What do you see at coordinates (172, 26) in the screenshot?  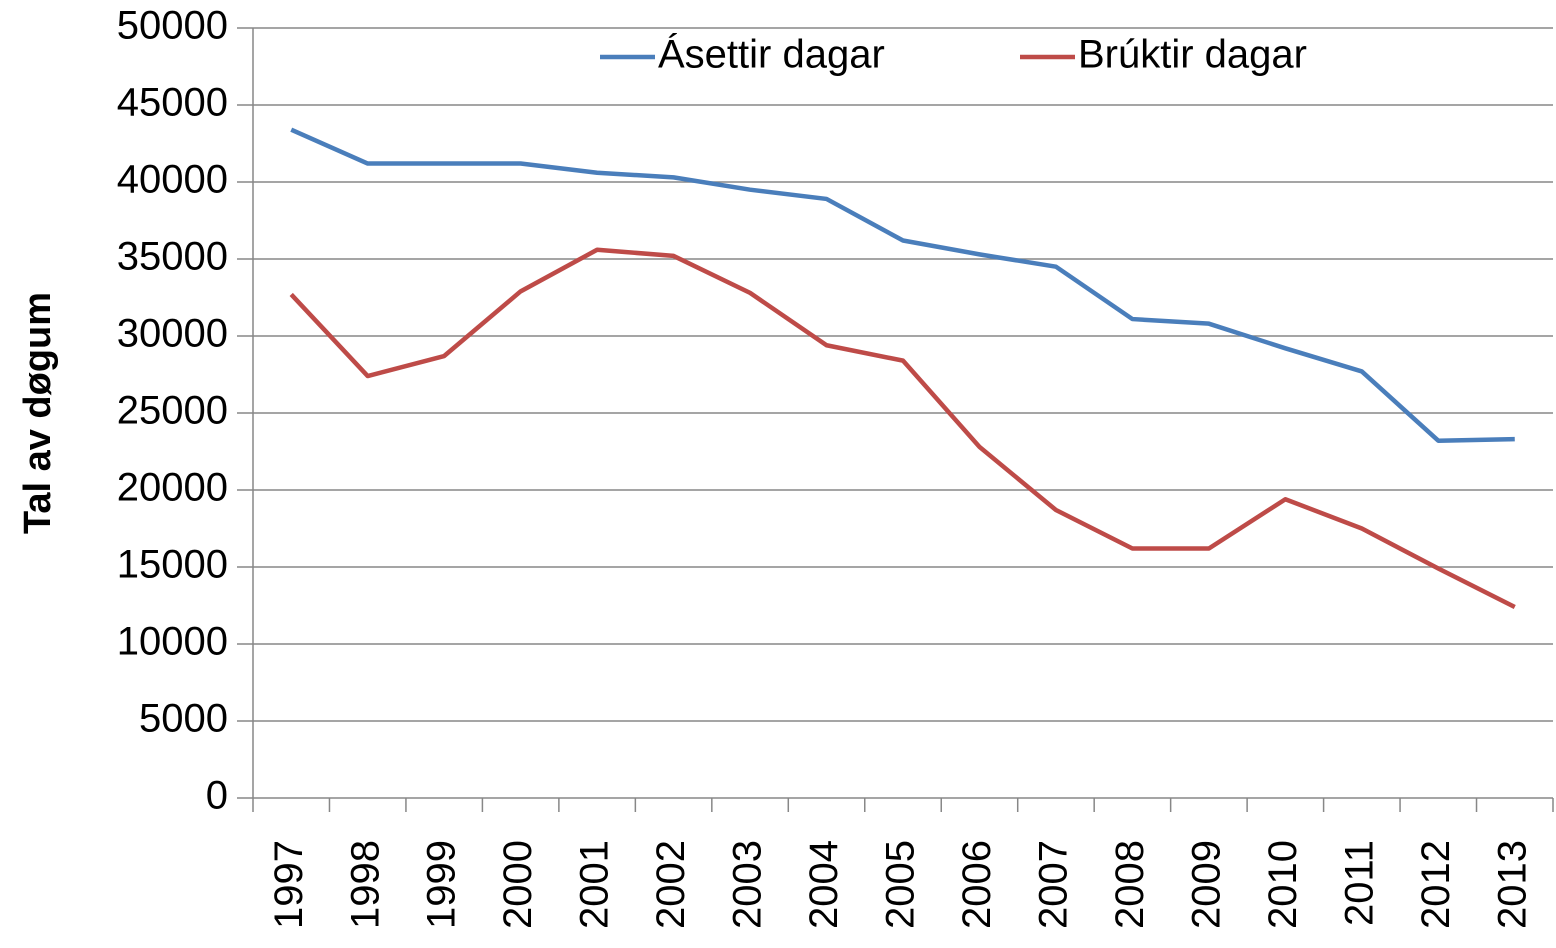 I see `y-tick-label: 50000` at bounding box center [172, 26].